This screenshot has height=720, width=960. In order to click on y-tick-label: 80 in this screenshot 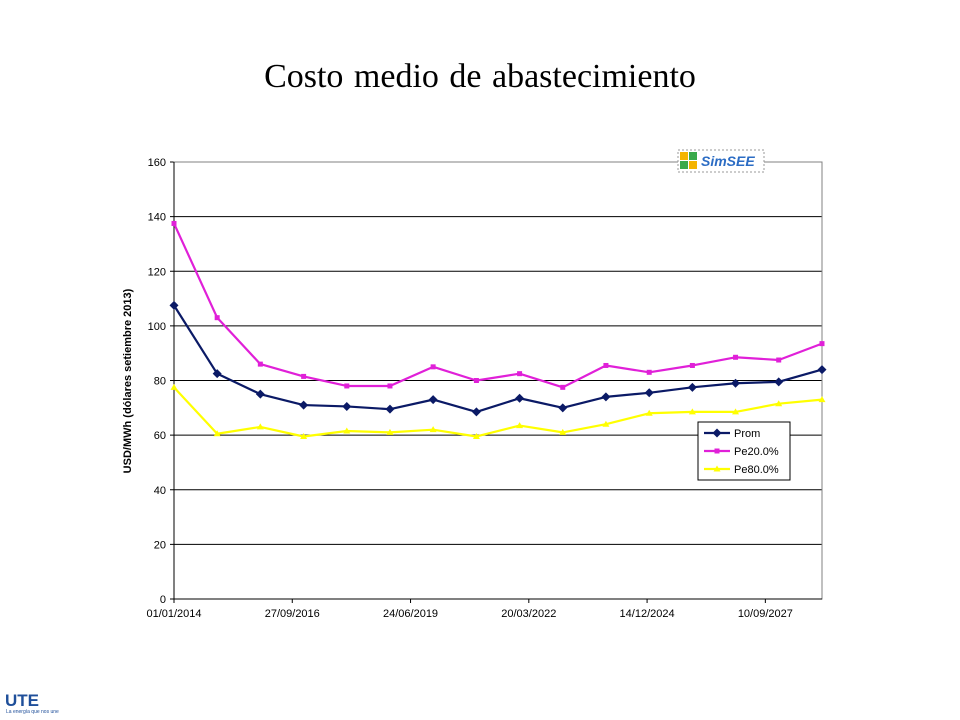, I will do `click(160, 382)`.